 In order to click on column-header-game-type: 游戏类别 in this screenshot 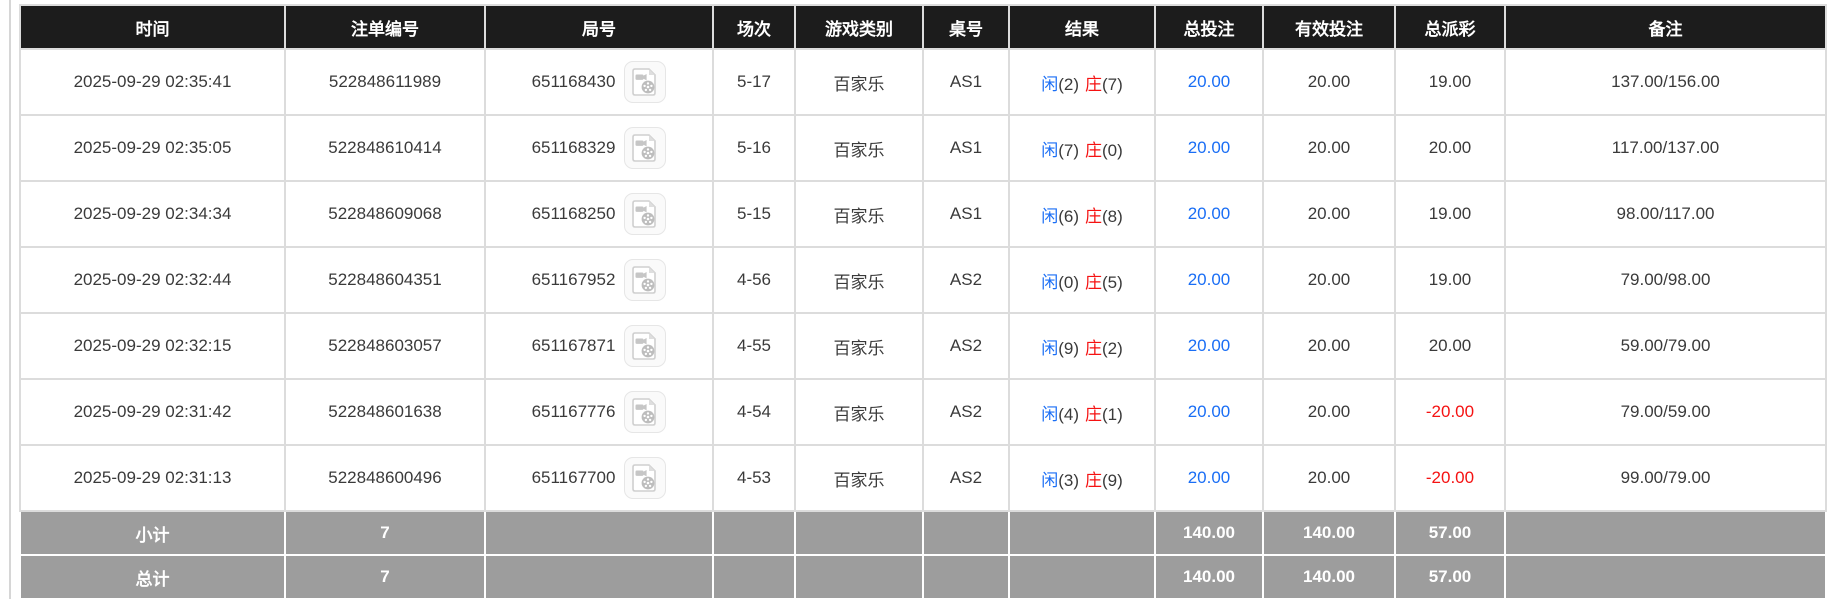, I will do `click(859, 27)`.